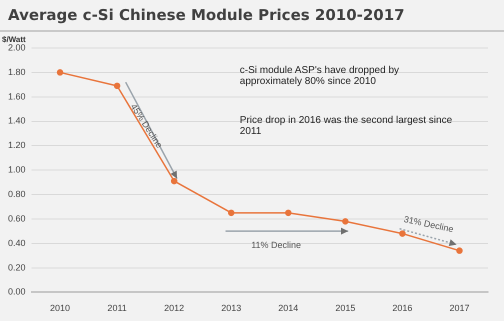 The image size is (504, 321). What do you see at coordinates (459, 308) in the screenshot?
I see `x-tick-label: 2017` at bounding box center [459, 308].